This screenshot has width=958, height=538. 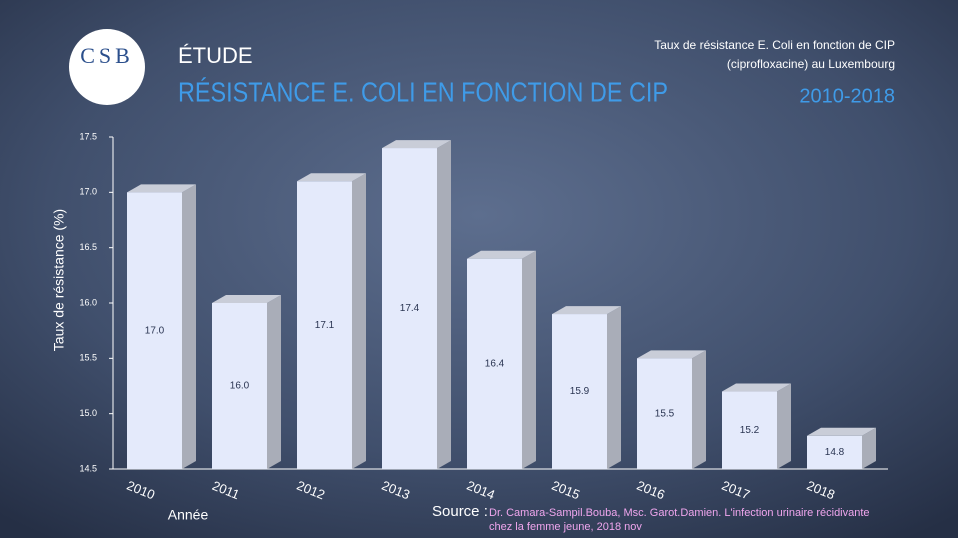 What do you see at coordinates (59, 280) in the screenshot?
I see `y-axis-label: Taux de résistance (%)` at bounding box center [59, 280].